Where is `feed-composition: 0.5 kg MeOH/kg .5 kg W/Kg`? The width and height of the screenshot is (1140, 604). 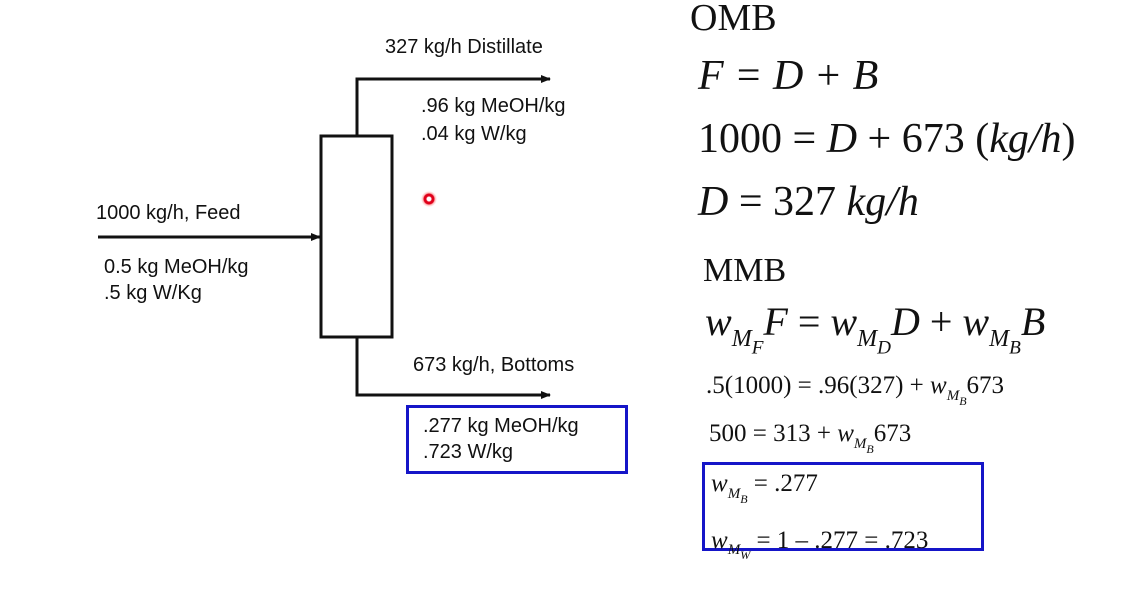
feed-composition: 0.5 kg MeOH/kg .5 kg W/Kg is located at coordinates (176, 280).